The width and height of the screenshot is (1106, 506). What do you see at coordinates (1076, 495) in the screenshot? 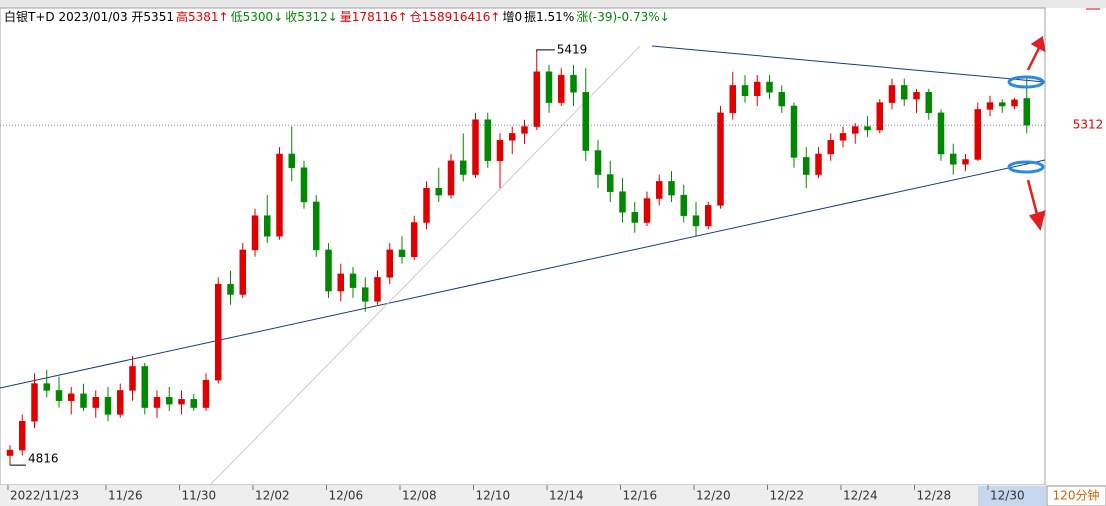
I see `period-label: 120分钟` at bounding box center [1076, 495].